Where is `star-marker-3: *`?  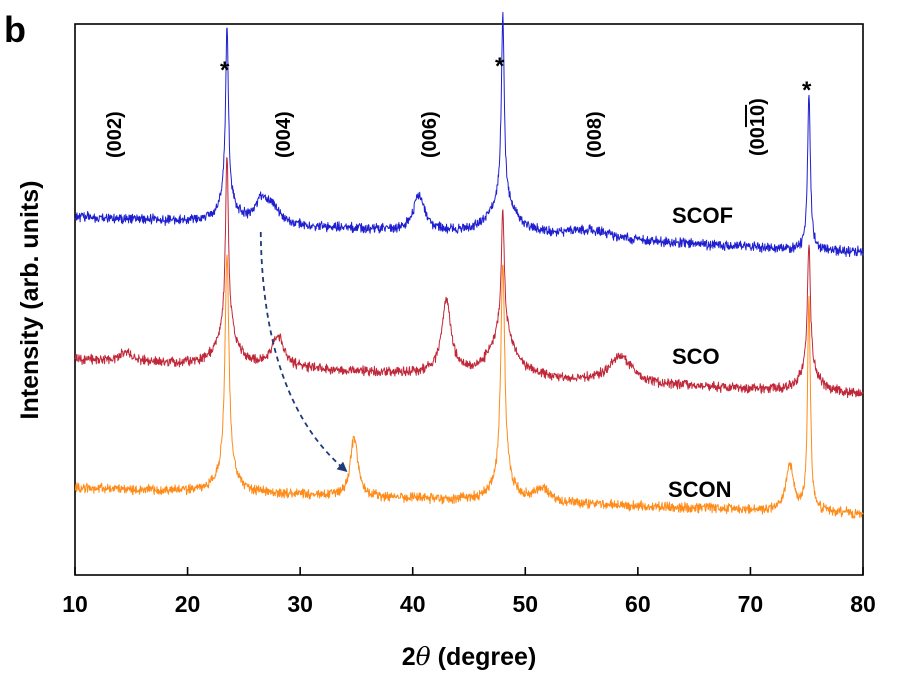
star-marker-3: * is located at coordinates (807, 90).